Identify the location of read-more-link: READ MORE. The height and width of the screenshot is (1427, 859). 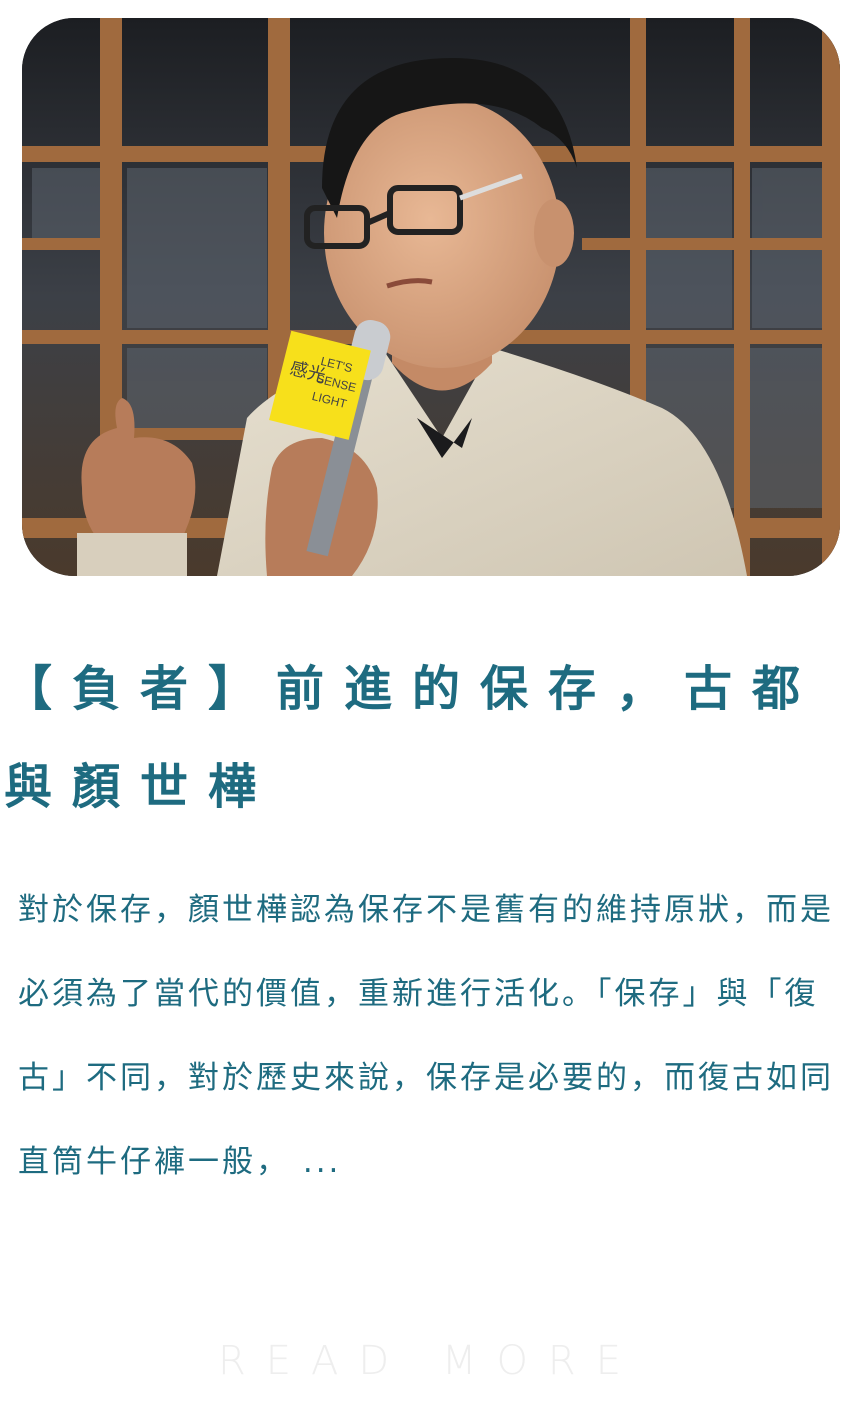
(429, 1361).